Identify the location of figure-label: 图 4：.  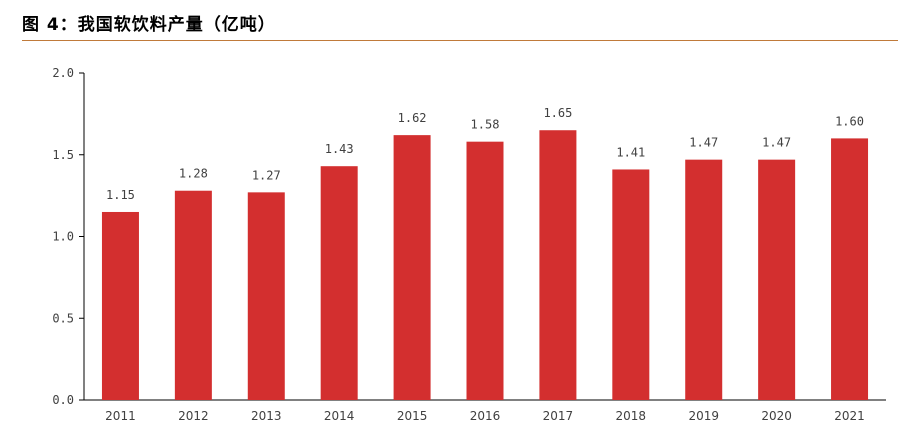
(50, 25).